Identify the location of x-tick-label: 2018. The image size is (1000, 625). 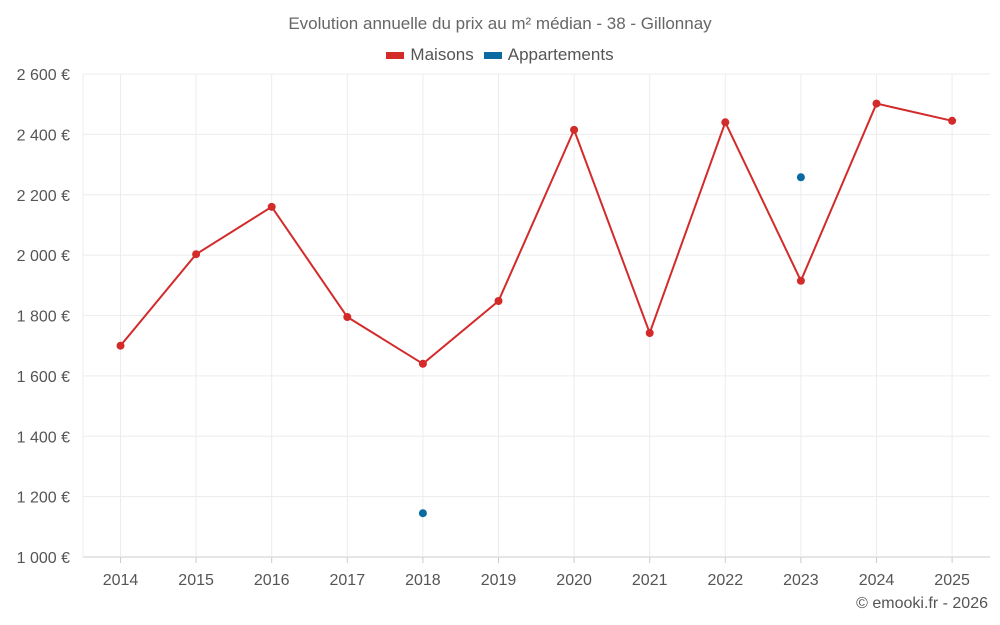
(423, 580).